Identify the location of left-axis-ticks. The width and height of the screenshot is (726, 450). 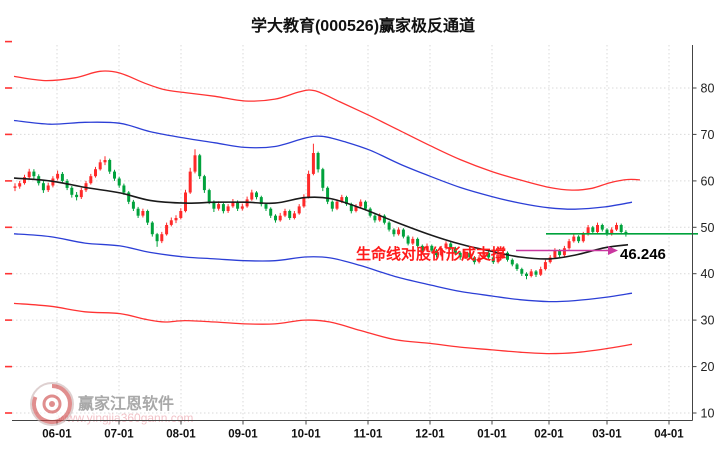
(8, 227).